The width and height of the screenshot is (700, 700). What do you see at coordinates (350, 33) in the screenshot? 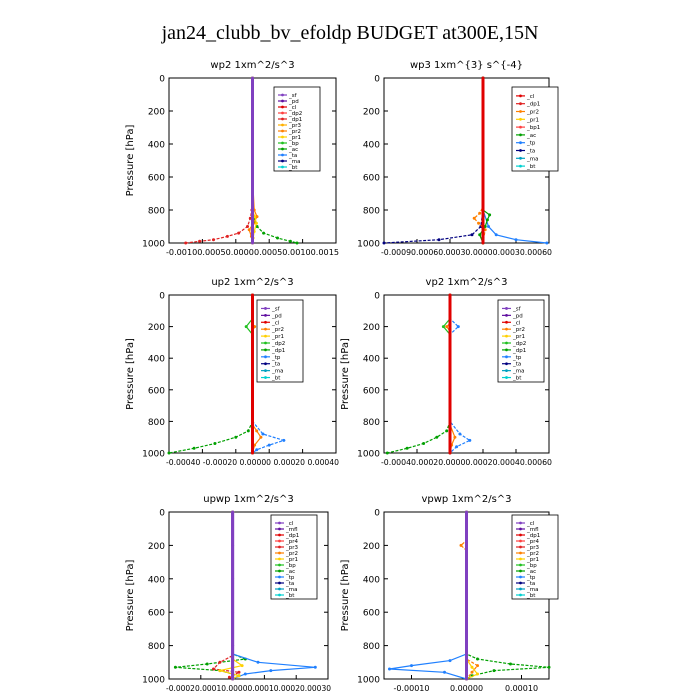
I see `page-title: jan24_clubb_bv_efoldp BUDGET at300E,15N` at bounding box center [350, 33].